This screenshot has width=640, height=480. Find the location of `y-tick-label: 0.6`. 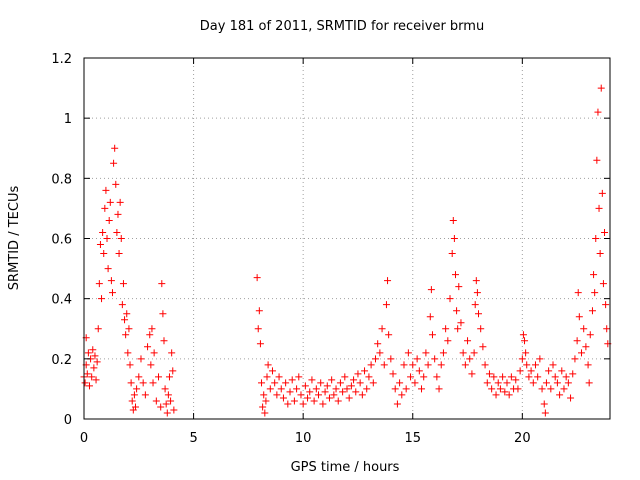

y-tick-label: 0.6 is located at coordinates (61, 240).